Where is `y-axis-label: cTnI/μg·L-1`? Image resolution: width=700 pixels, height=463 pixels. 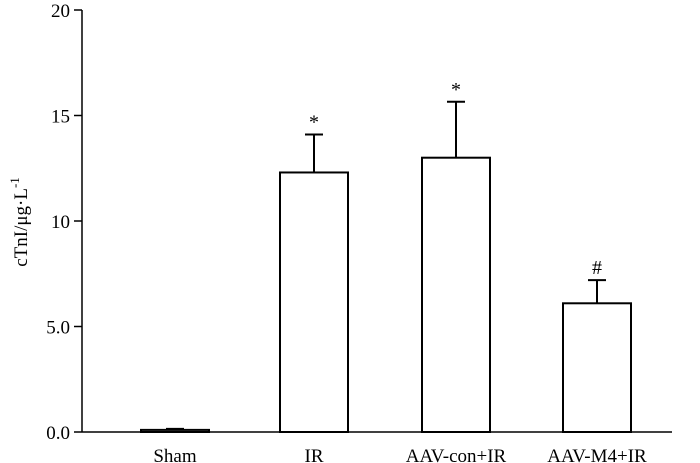
y-axis-label: cTnI/μg·L-1 is located at coordinates (19, 222).